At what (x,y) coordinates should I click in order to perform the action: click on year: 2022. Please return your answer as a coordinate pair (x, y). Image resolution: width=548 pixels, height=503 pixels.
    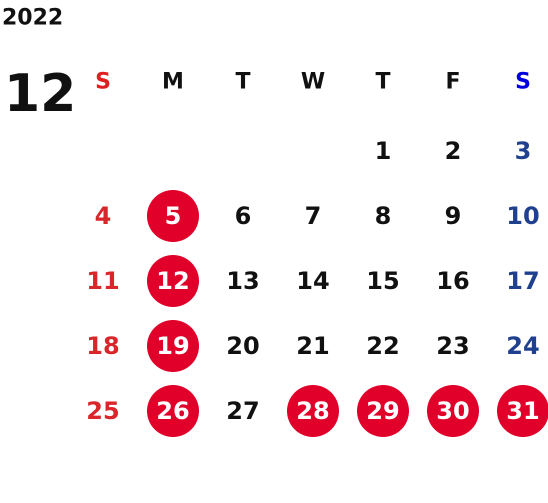
    Looking at the image, I should click on (32, 18).